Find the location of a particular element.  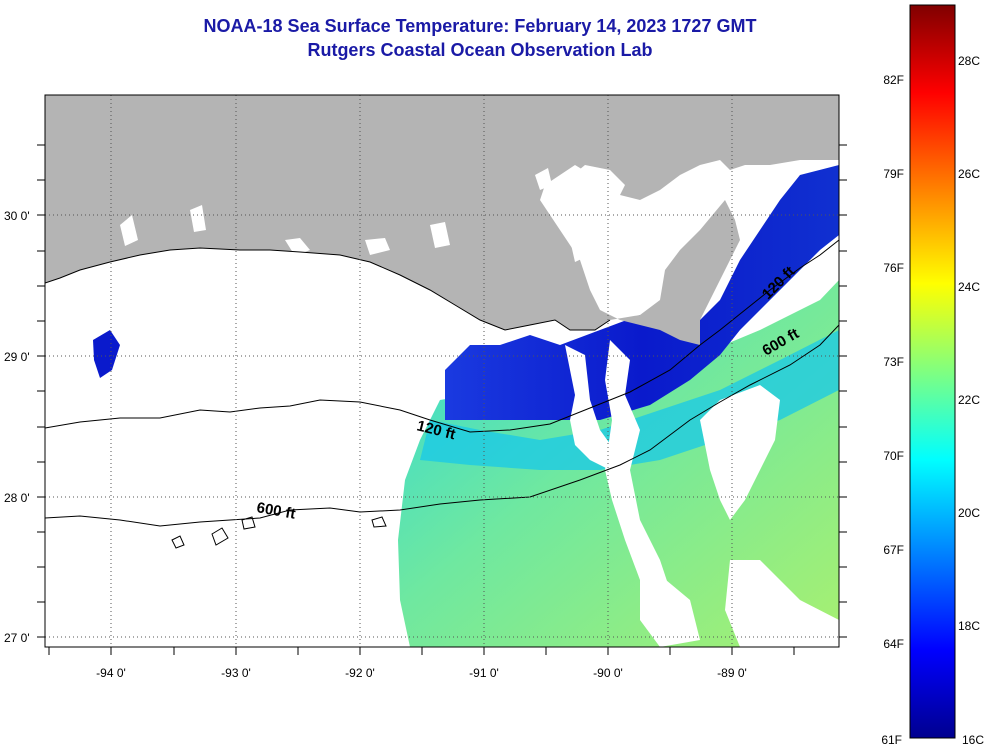

color-bar is located at coordinates (932, 371).